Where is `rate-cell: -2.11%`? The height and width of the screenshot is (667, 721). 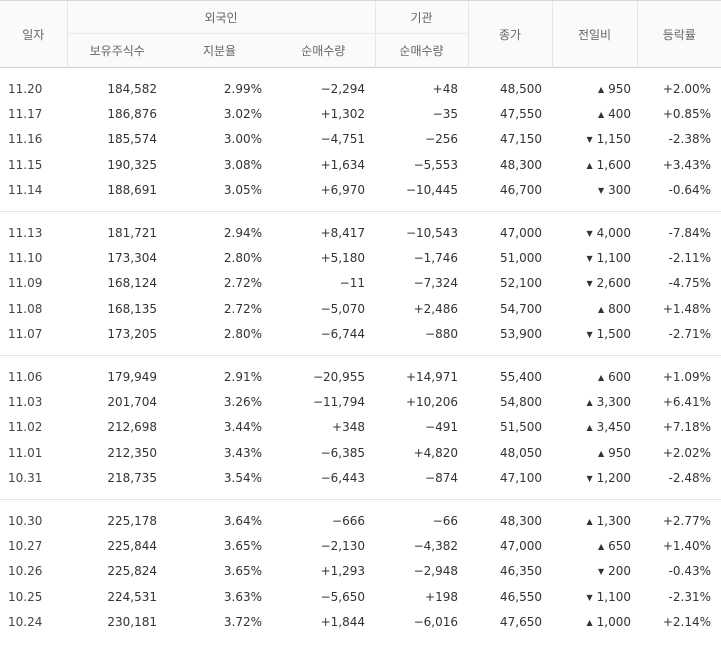
rate-cell: -2.11% is located at coordinates (689, 258).